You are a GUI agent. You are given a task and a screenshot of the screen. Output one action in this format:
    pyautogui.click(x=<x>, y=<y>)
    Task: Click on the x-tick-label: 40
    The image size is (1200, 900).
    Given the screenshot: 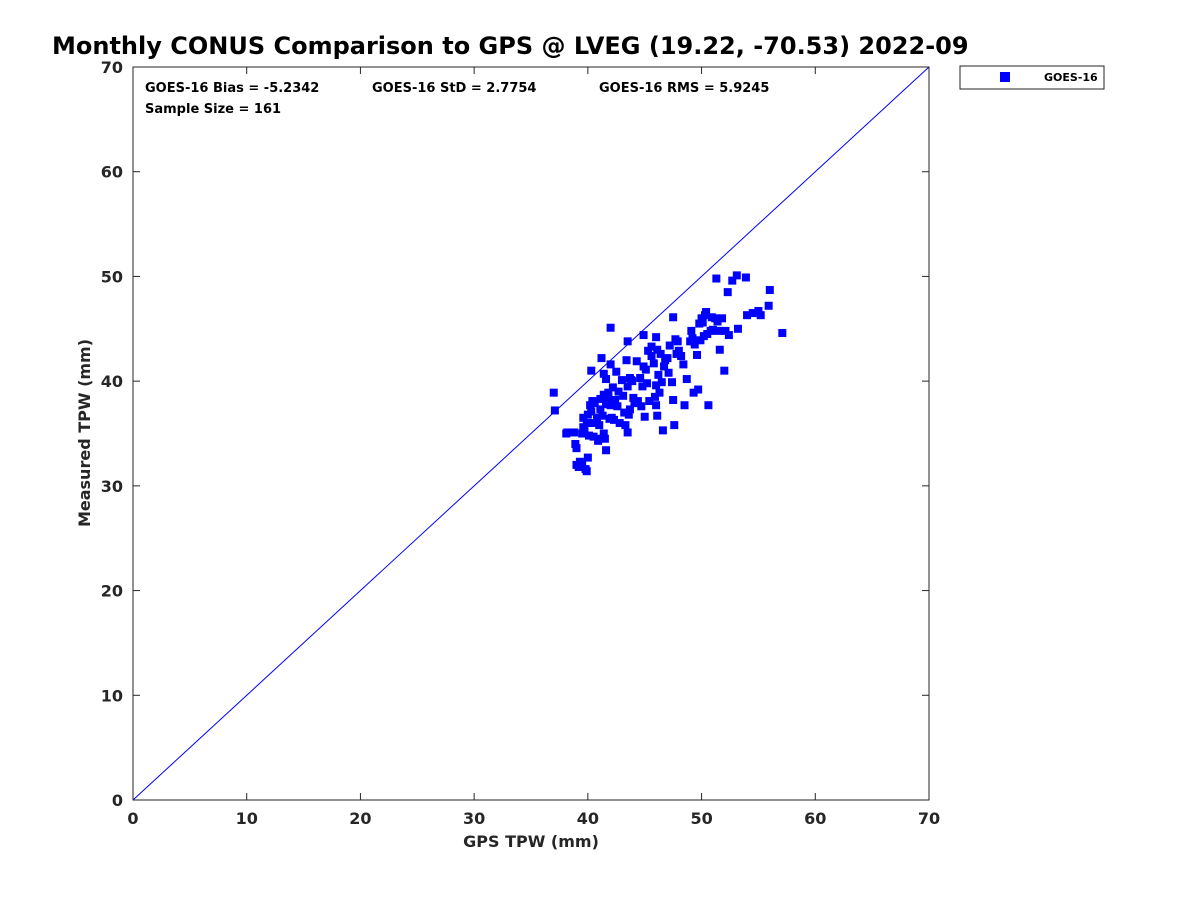 What is the action you would take?
    pyautogui.click(x=588, y=818)
    